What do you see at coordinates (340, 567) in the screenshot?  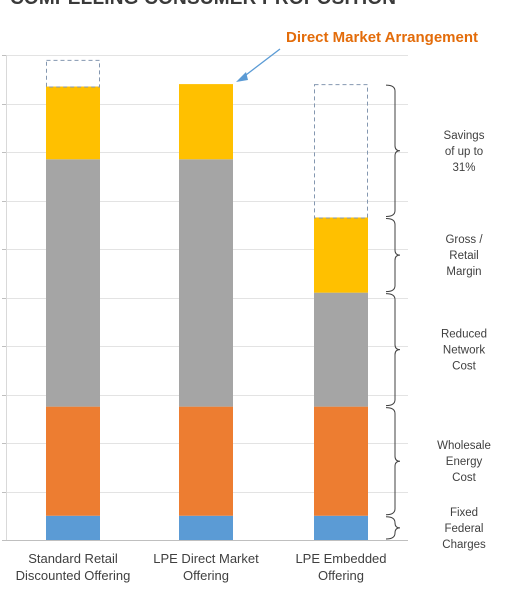 I see `category-label: LPE Embedded Offering` at bounding box center [340, 567].